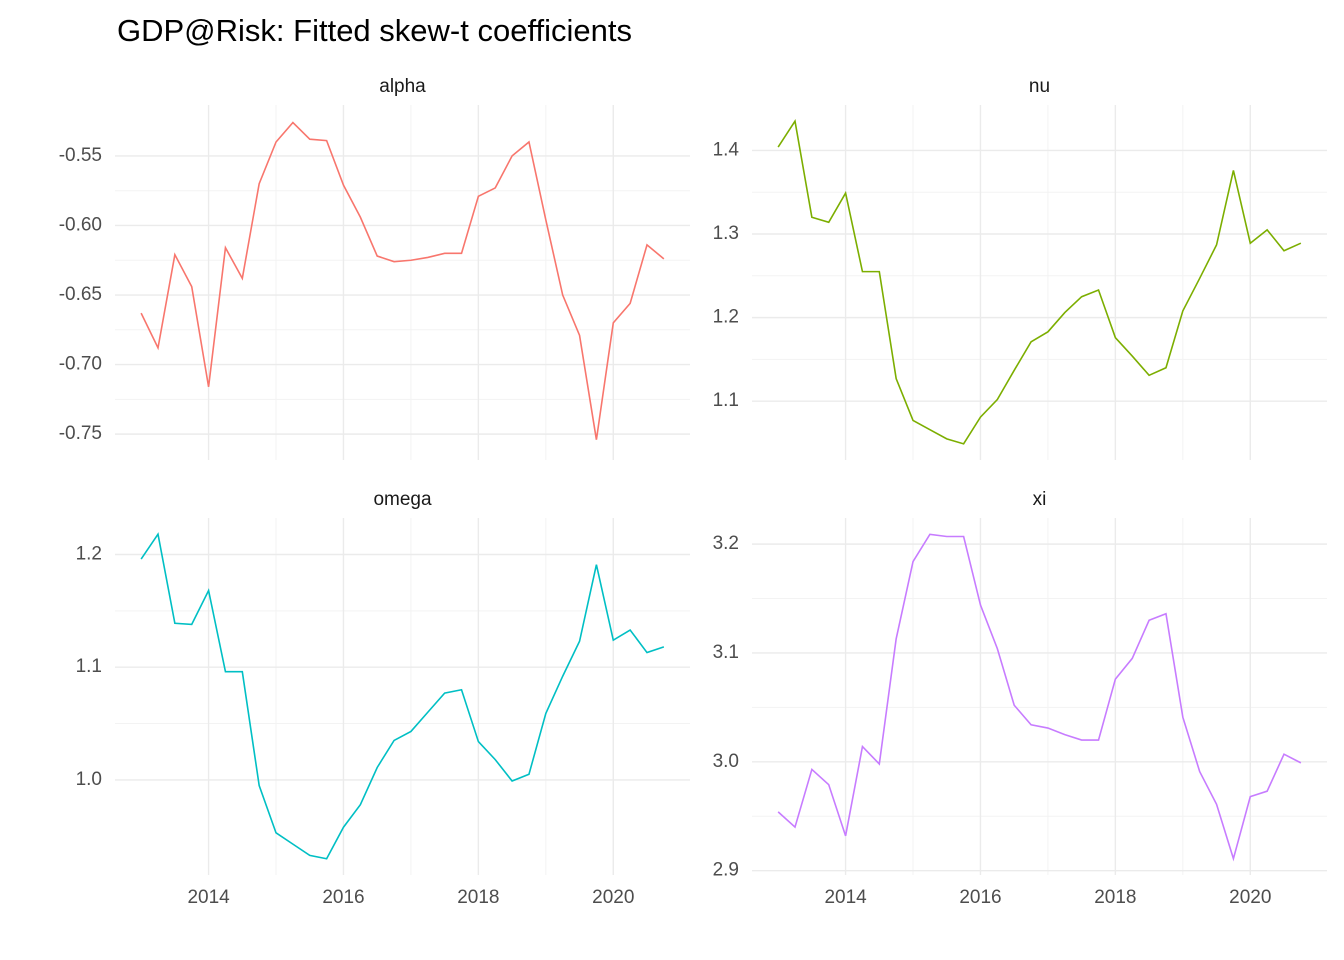 This screenshot has height=960, width=1344. Describe the element at coordinates (1040, 499) in the screenshot. I see `facet-label: xi` at that location.